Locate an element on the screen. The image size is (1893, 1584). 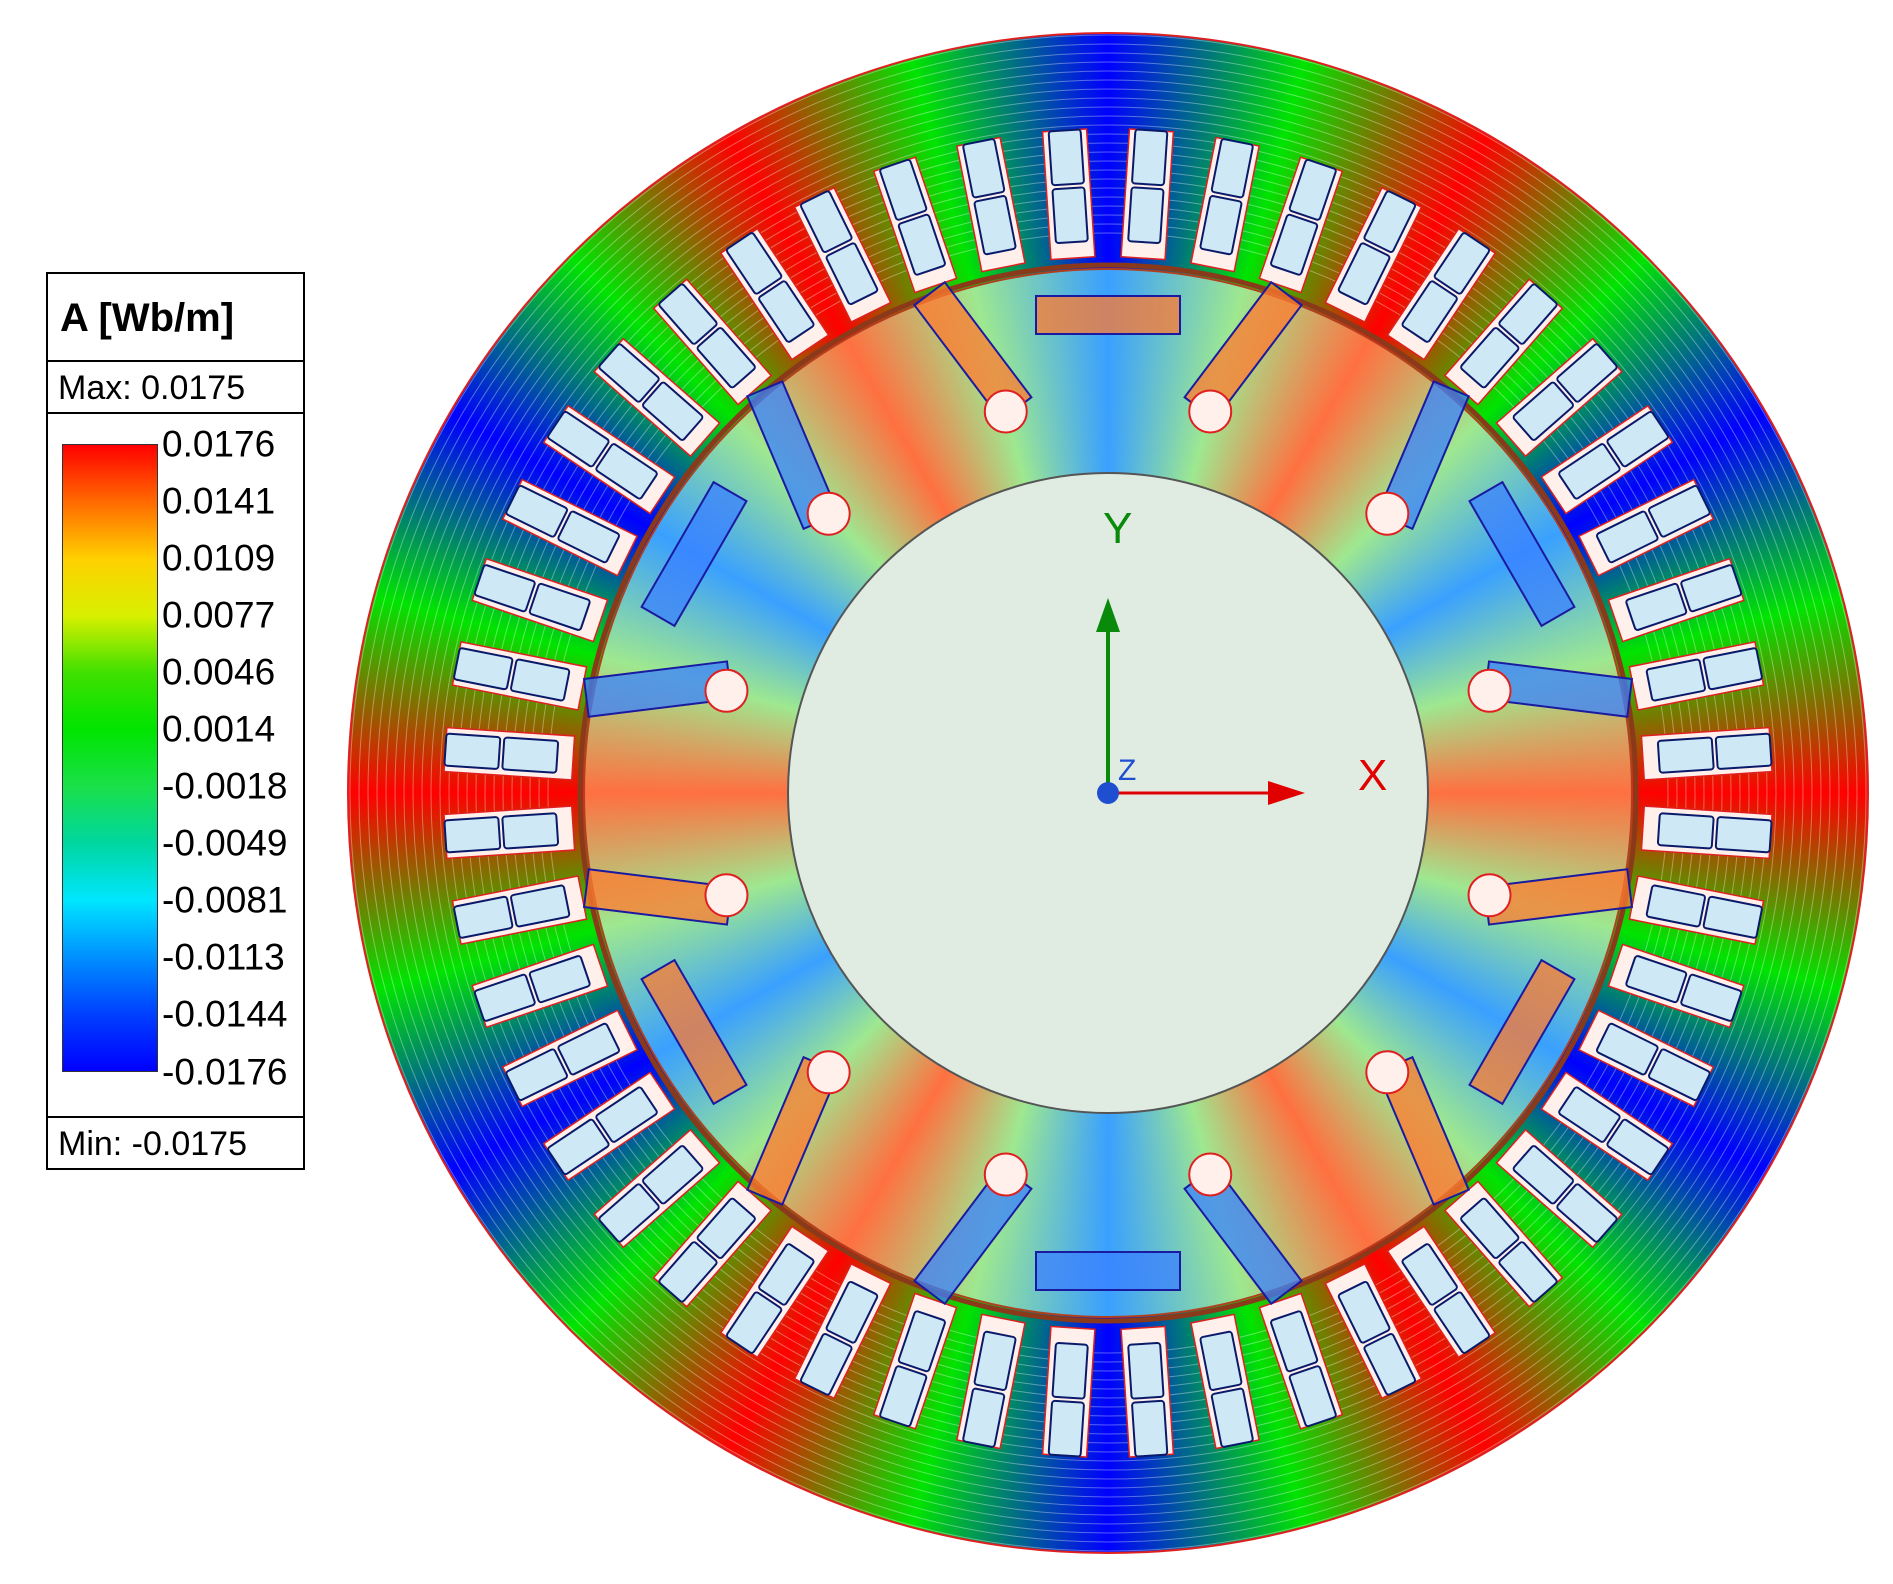
legend-tick: 0.0077 is located at coordinates (219, 615).